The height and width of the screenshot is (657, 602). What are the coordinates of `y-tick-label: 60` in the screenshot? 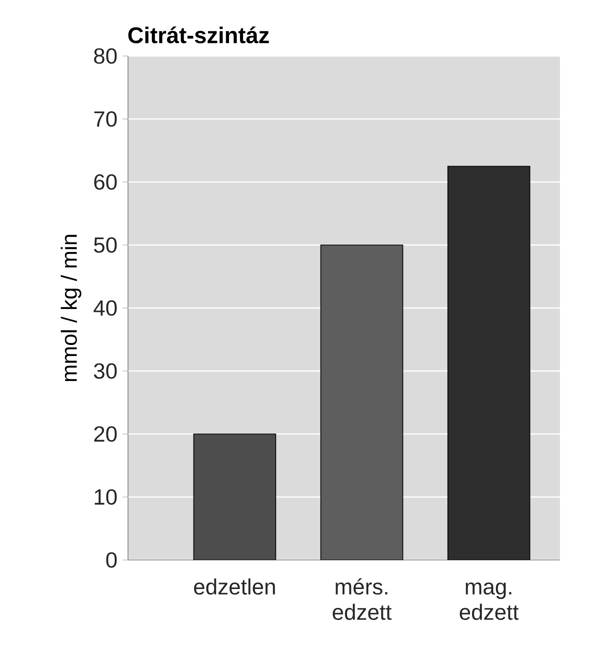 It's located at (105, 182).